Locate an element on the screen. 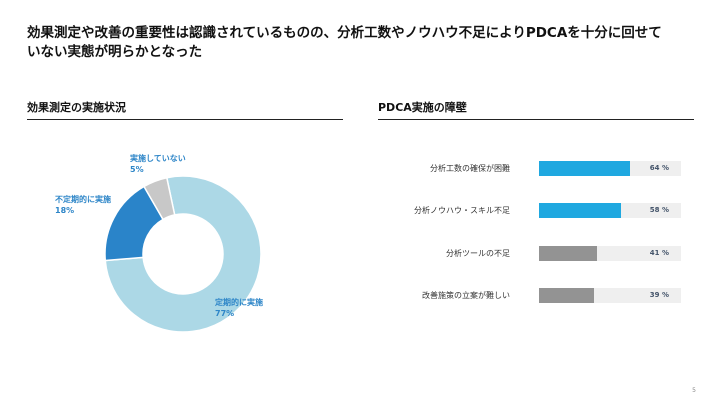 The image size is (720, 405). bar-track: 39 % is located at coordinates (610, 295).